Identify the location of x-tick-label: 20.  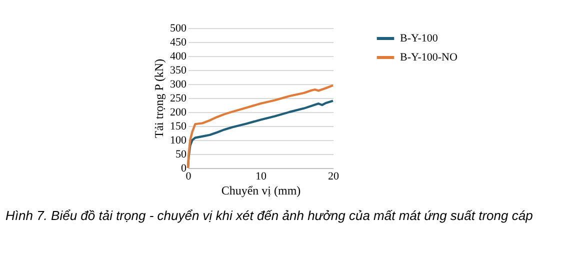
(334, 176).